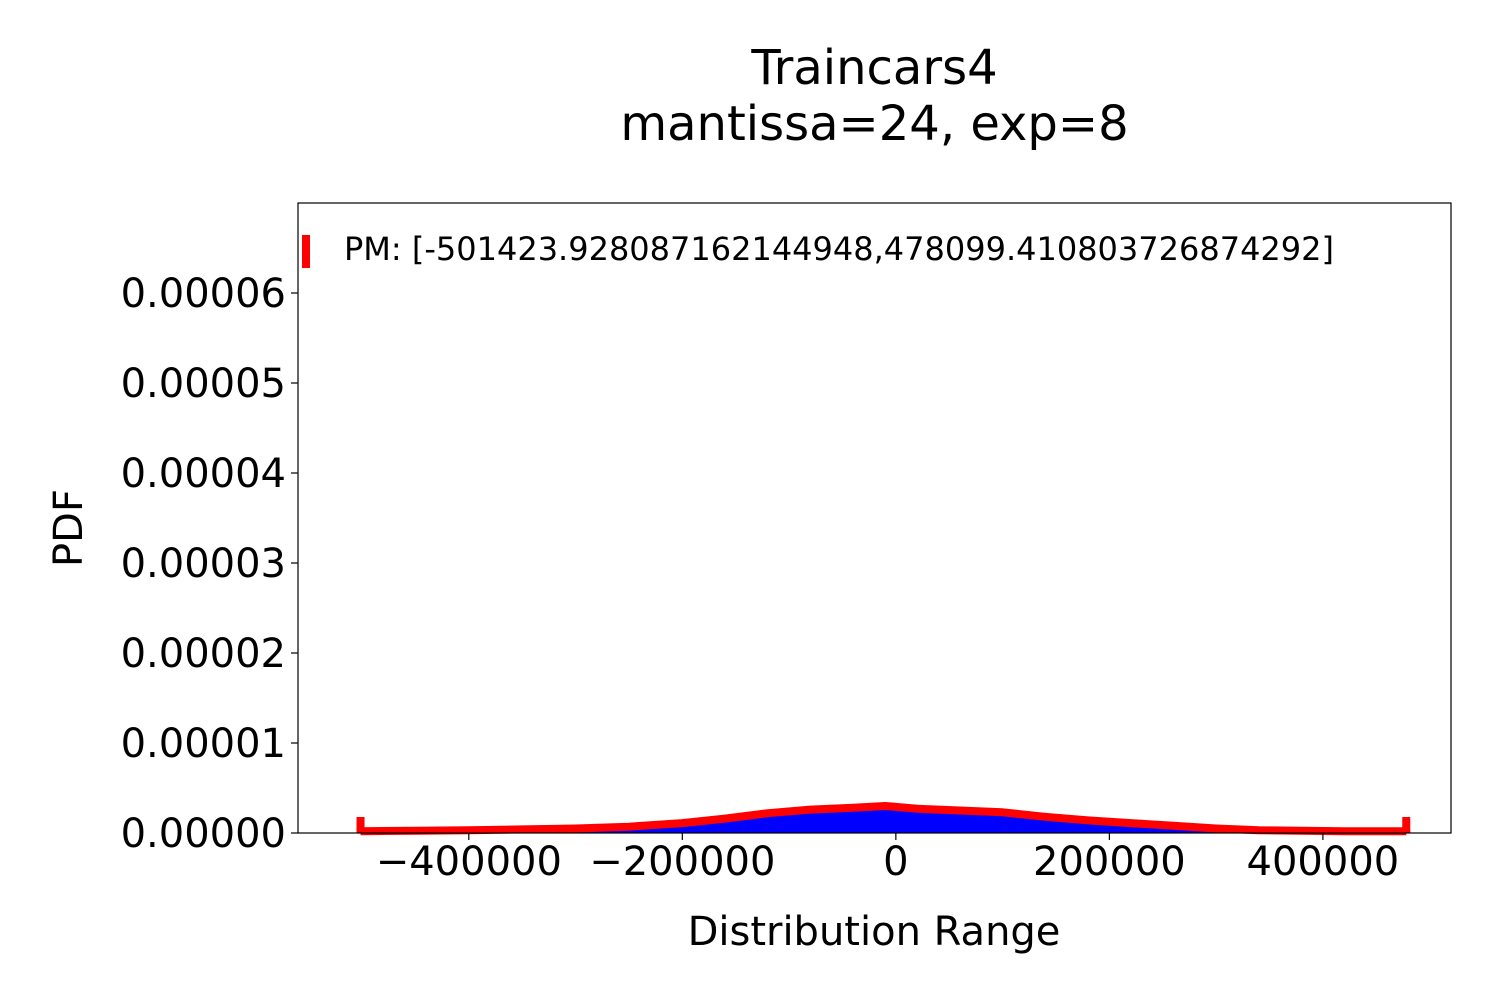 The width and height of the screenshot is (1500, 1000). Describe the element at coordinates (69, 528) in the screenshot. I see `y-axis-label: PDF` at that location.